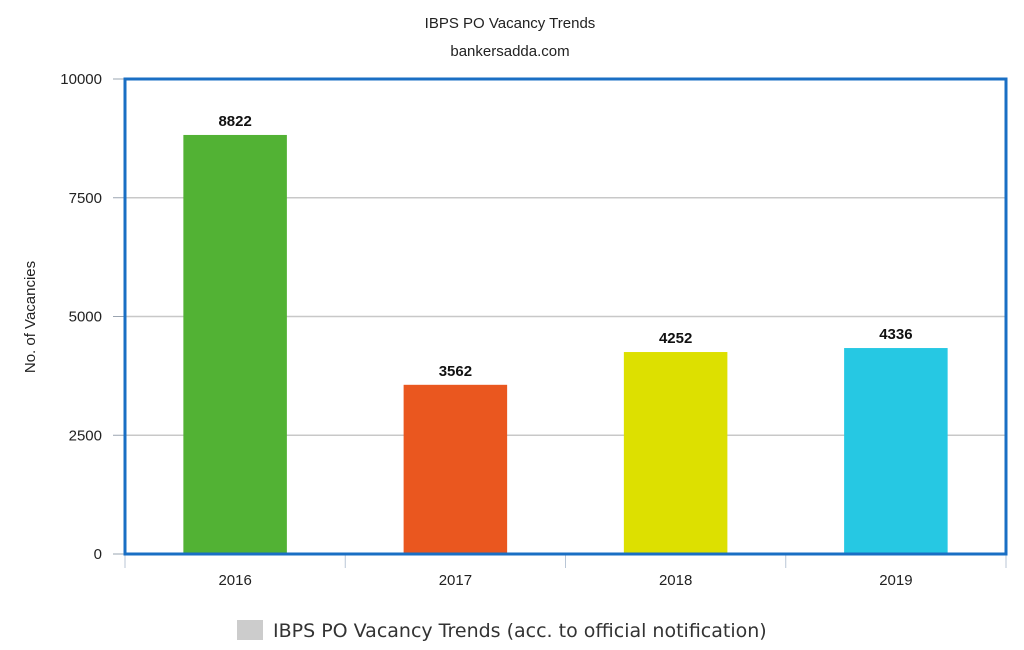 Image resolution: width=1024 pixels, height=650 pixels. Describe the element at coordinates (510, 23) in the screenshot. I see `chart-title: IBPS PO Vacancy Trends` at that location.